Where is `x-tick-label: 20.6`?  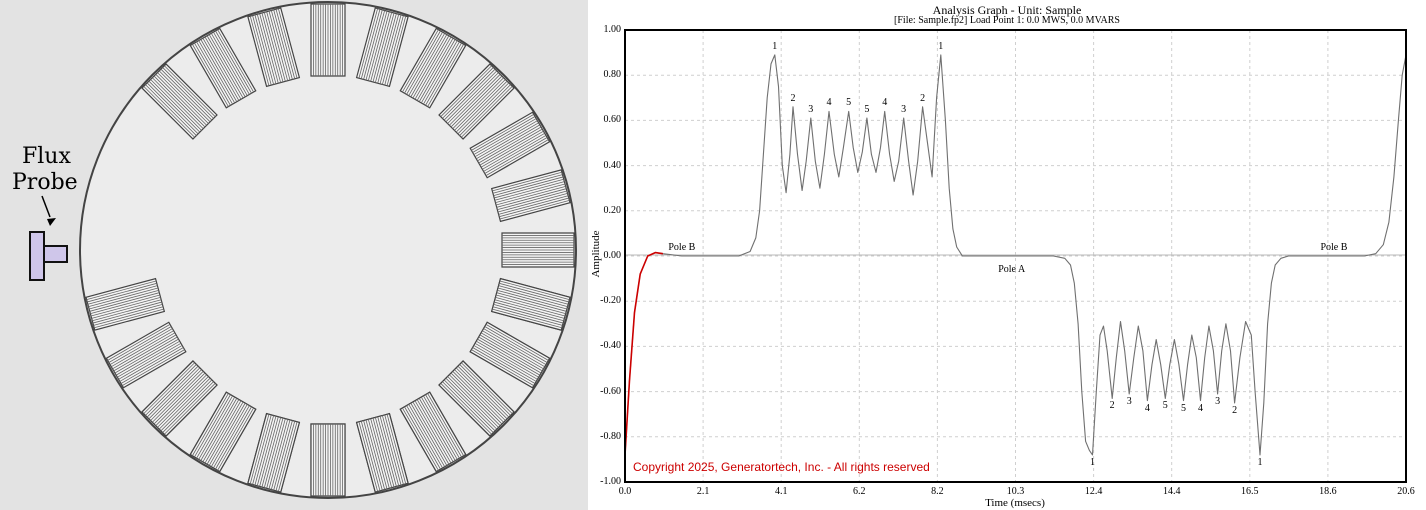
x-tick-label: 20.6 is located at coordinates (1406, 491).